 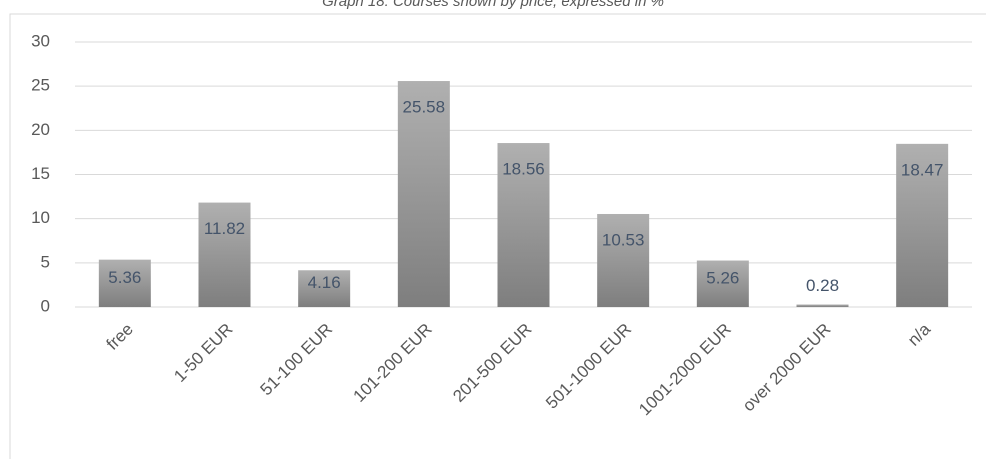 What do you see at coordinates (40, 173) in the screenshot?
I see `y-tick-label: 15` at bounding box center [40, 173].